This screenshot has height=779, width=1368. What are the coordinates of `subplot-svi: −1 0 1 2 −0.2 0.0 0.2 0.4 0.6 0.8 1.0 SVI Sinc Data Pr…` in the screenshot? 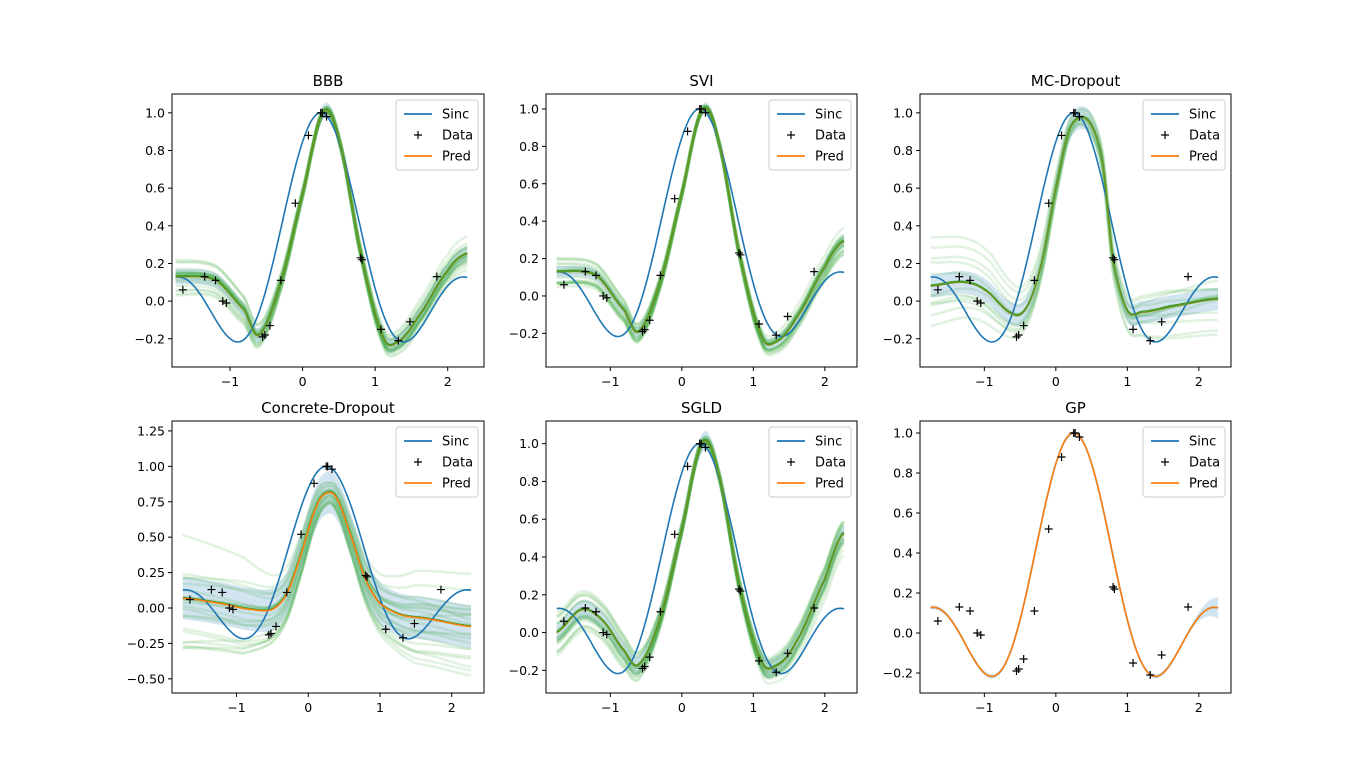 It's located at (683, 230).